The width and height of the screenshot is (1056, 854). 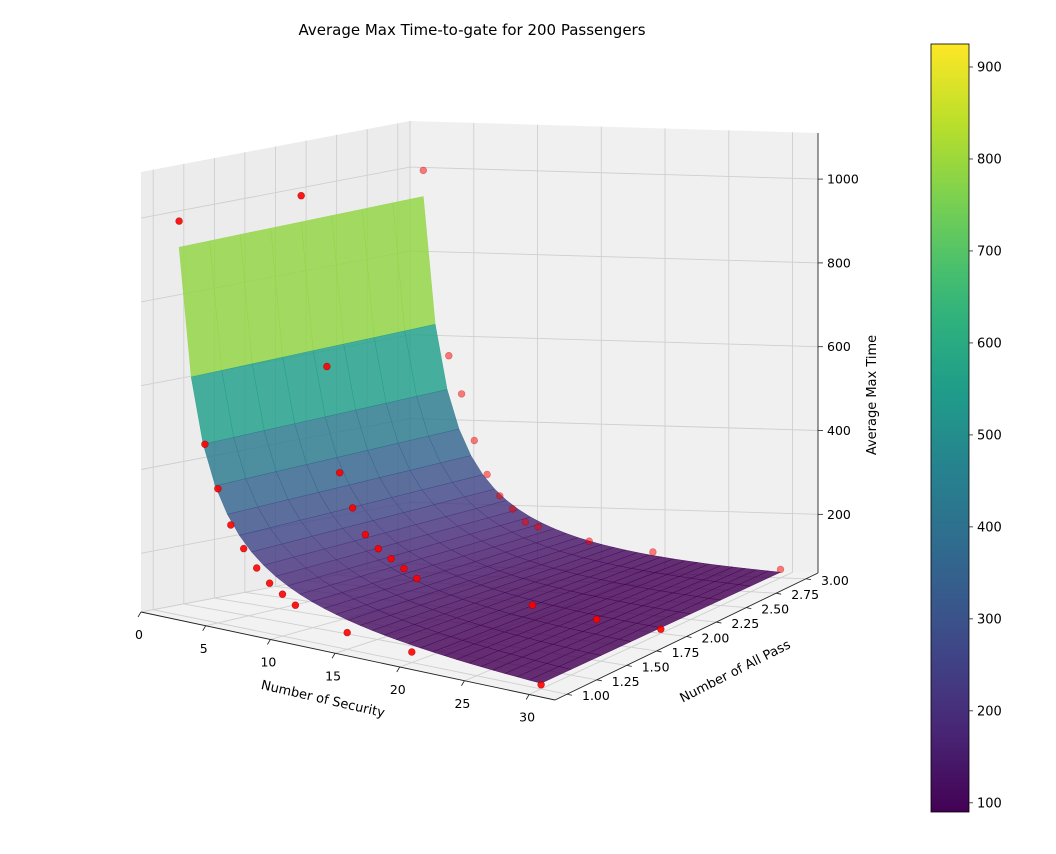 I want to click on colorbar-tick-label: 100, so click(x=989, y=803).